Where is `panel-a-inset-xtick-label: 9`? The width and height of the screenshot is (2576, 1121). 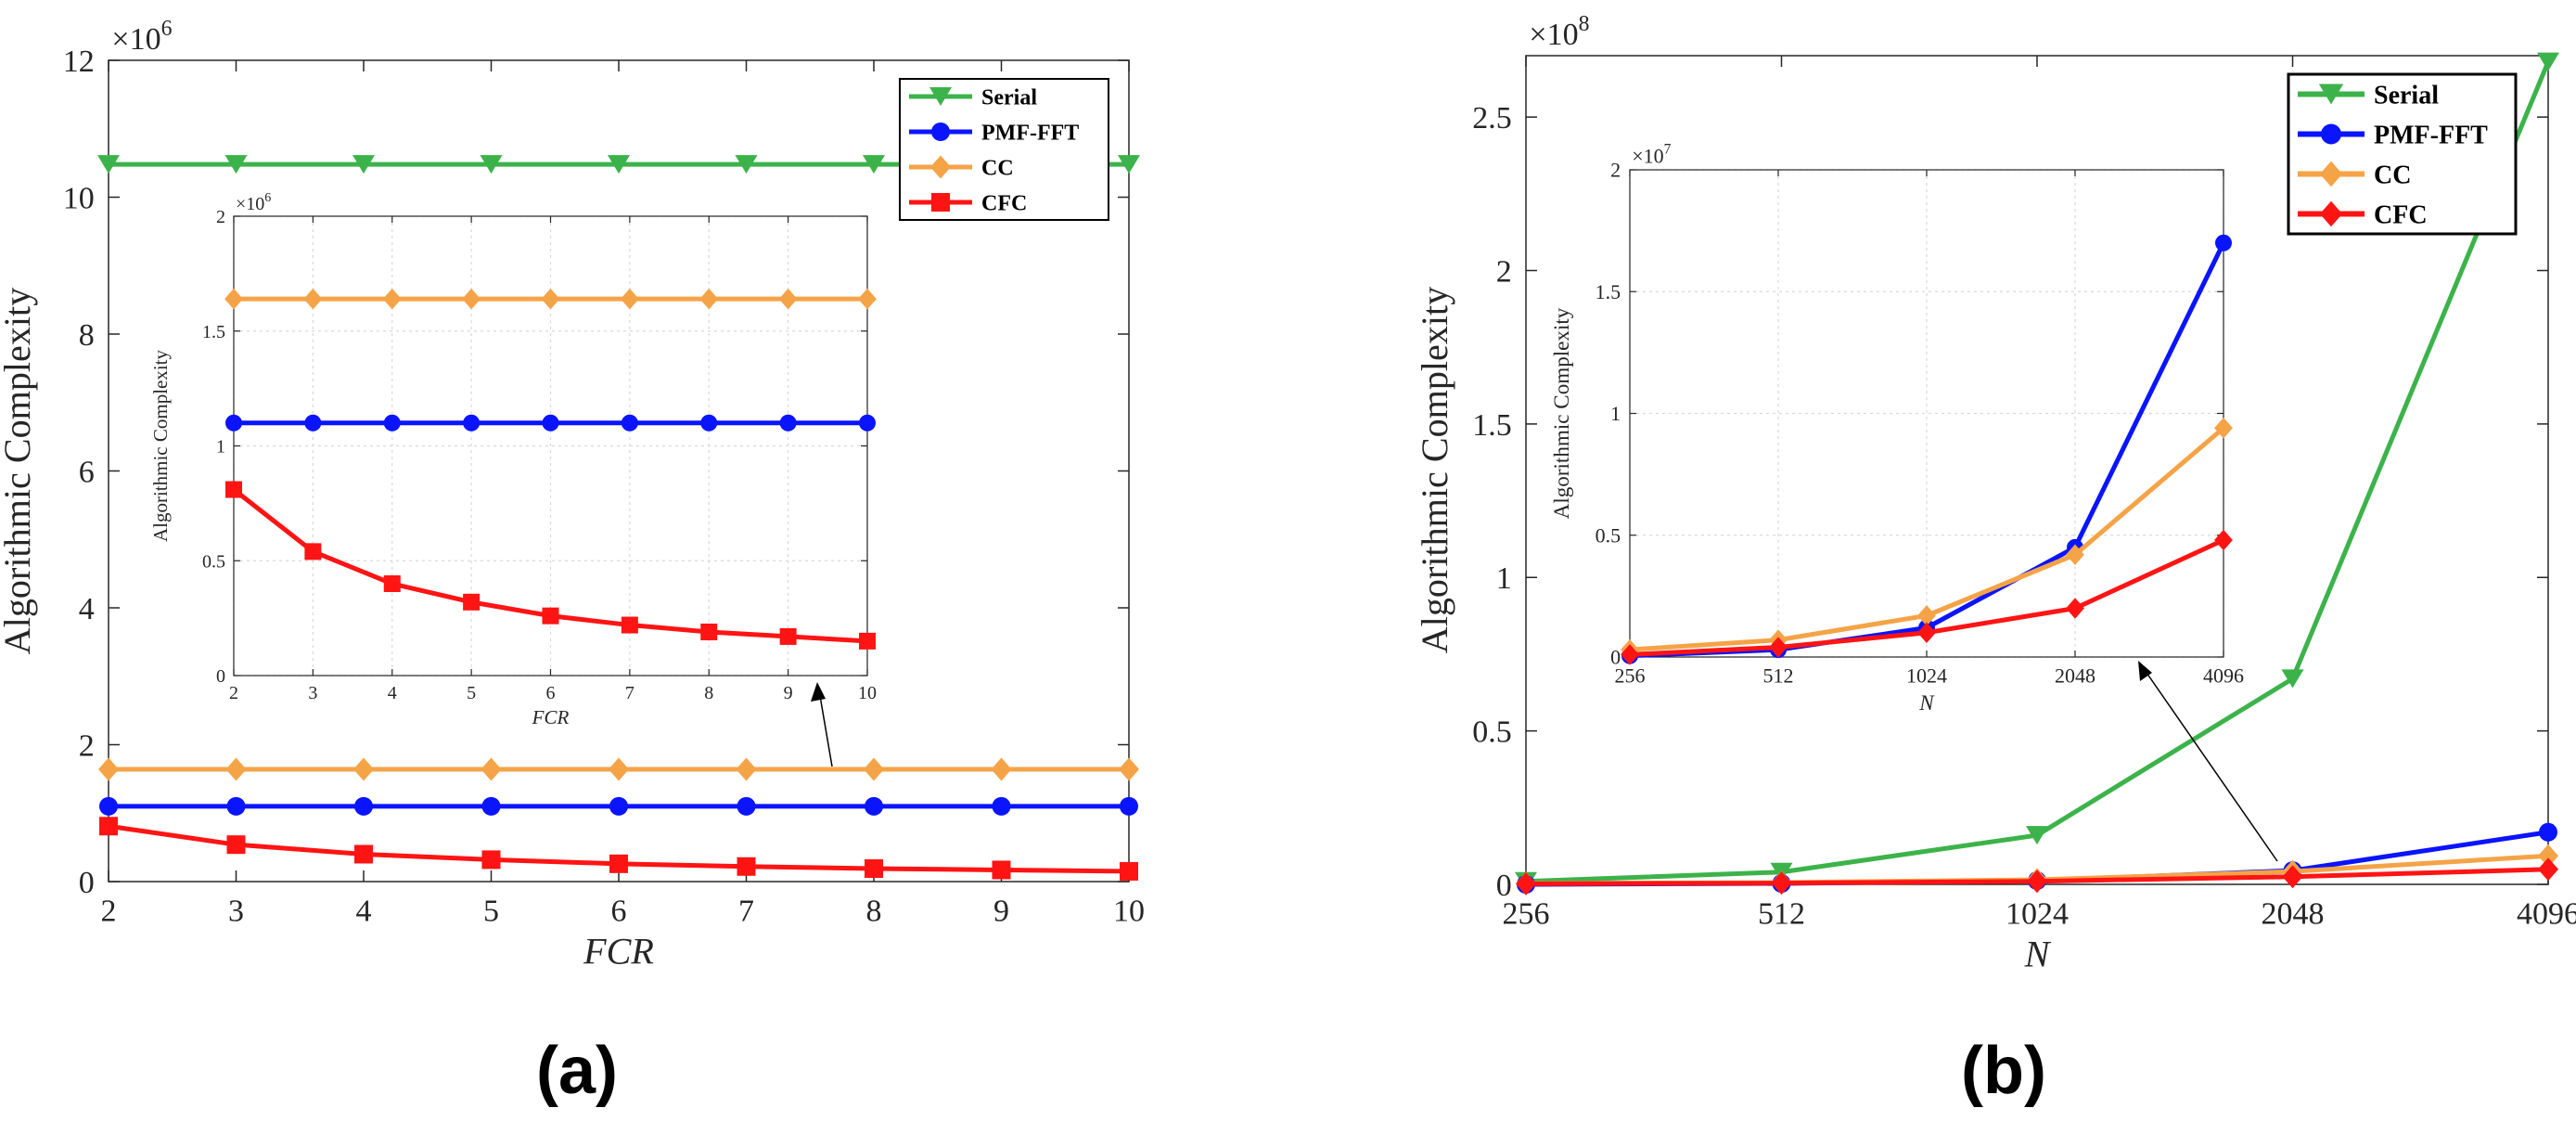
panel-a-inset-xtick-label: 9 is located at coordinates (788, 693).